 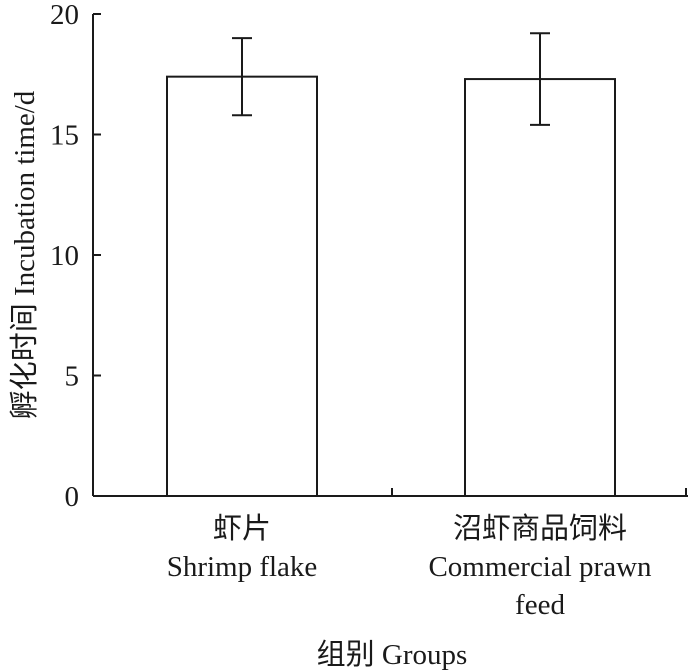 What do you see at coordinates (64, 256) in the screenshot?
I see `y-tick-label-2: 10` at bounding box center [64, 256].